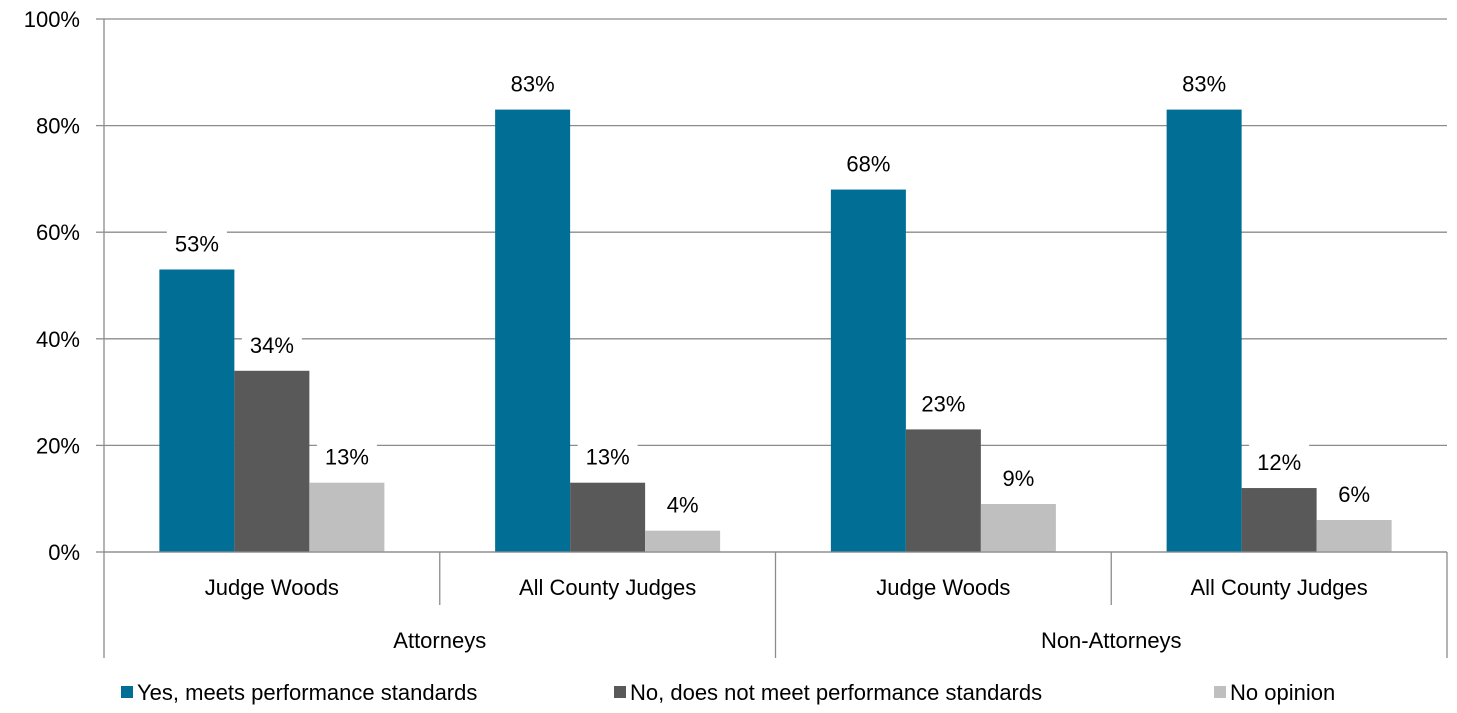 The width and height of the screenshot is (1457, 713). Describe the element at coordinates (439, 640) in the screenshot. I see `group-label: Attorneys` at that location.